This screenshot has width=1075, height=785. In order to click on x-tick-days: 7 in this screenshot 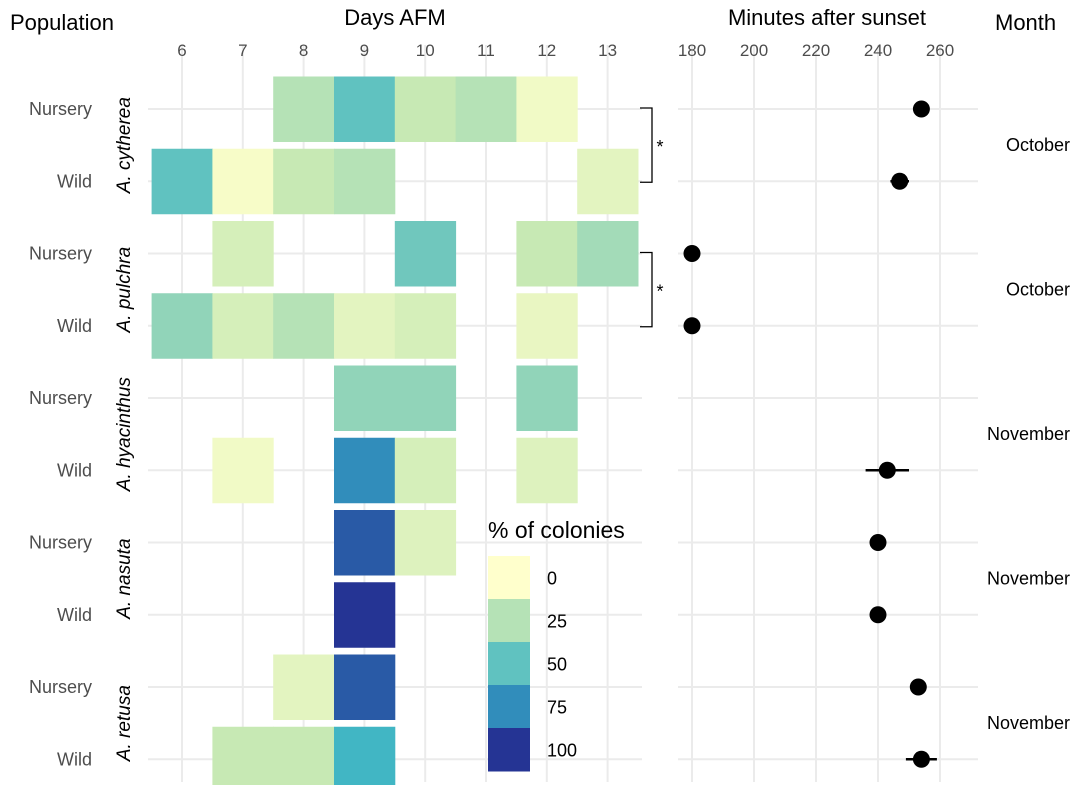, I will do `click(242, 50)`.